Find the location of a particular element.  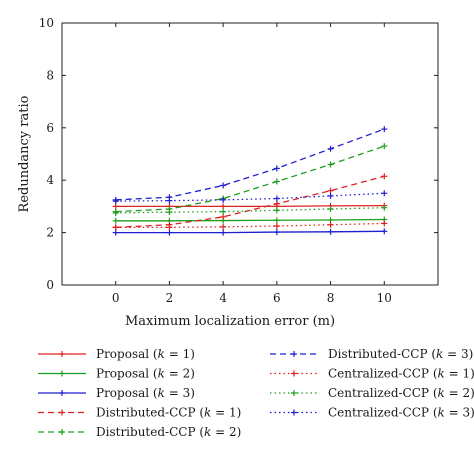

legend-item: Centralized-CCP (k = 1) is located at coordinates (372, 374).